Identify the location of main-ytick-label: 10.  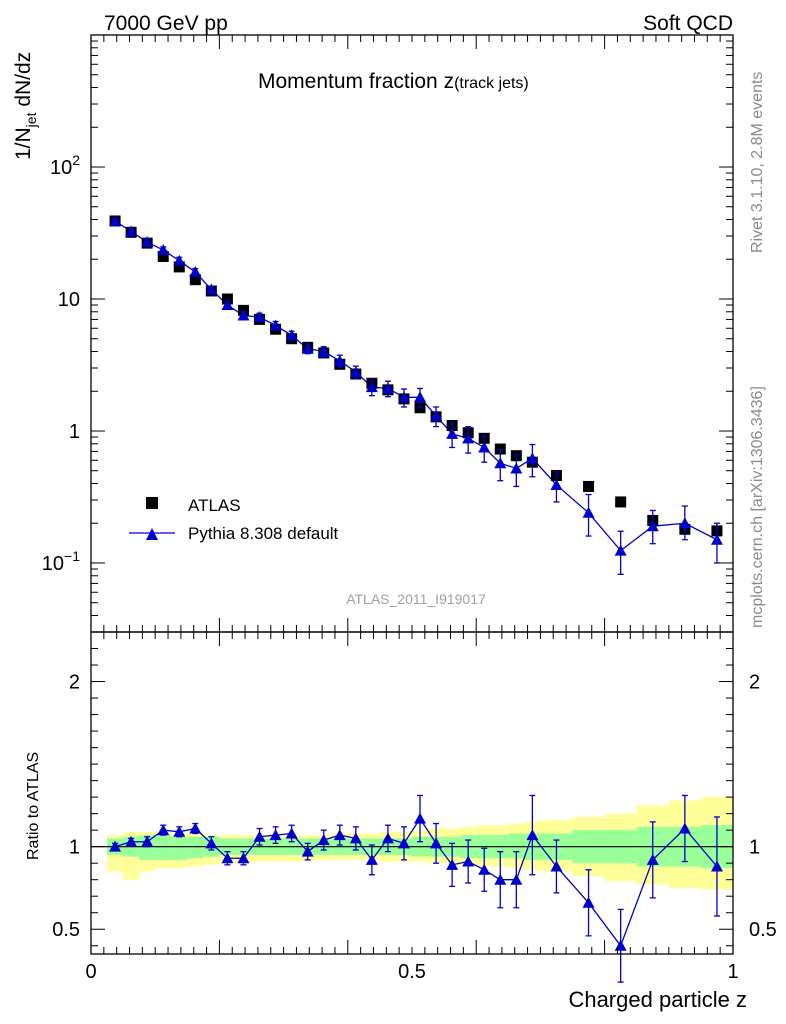
(69, 300).